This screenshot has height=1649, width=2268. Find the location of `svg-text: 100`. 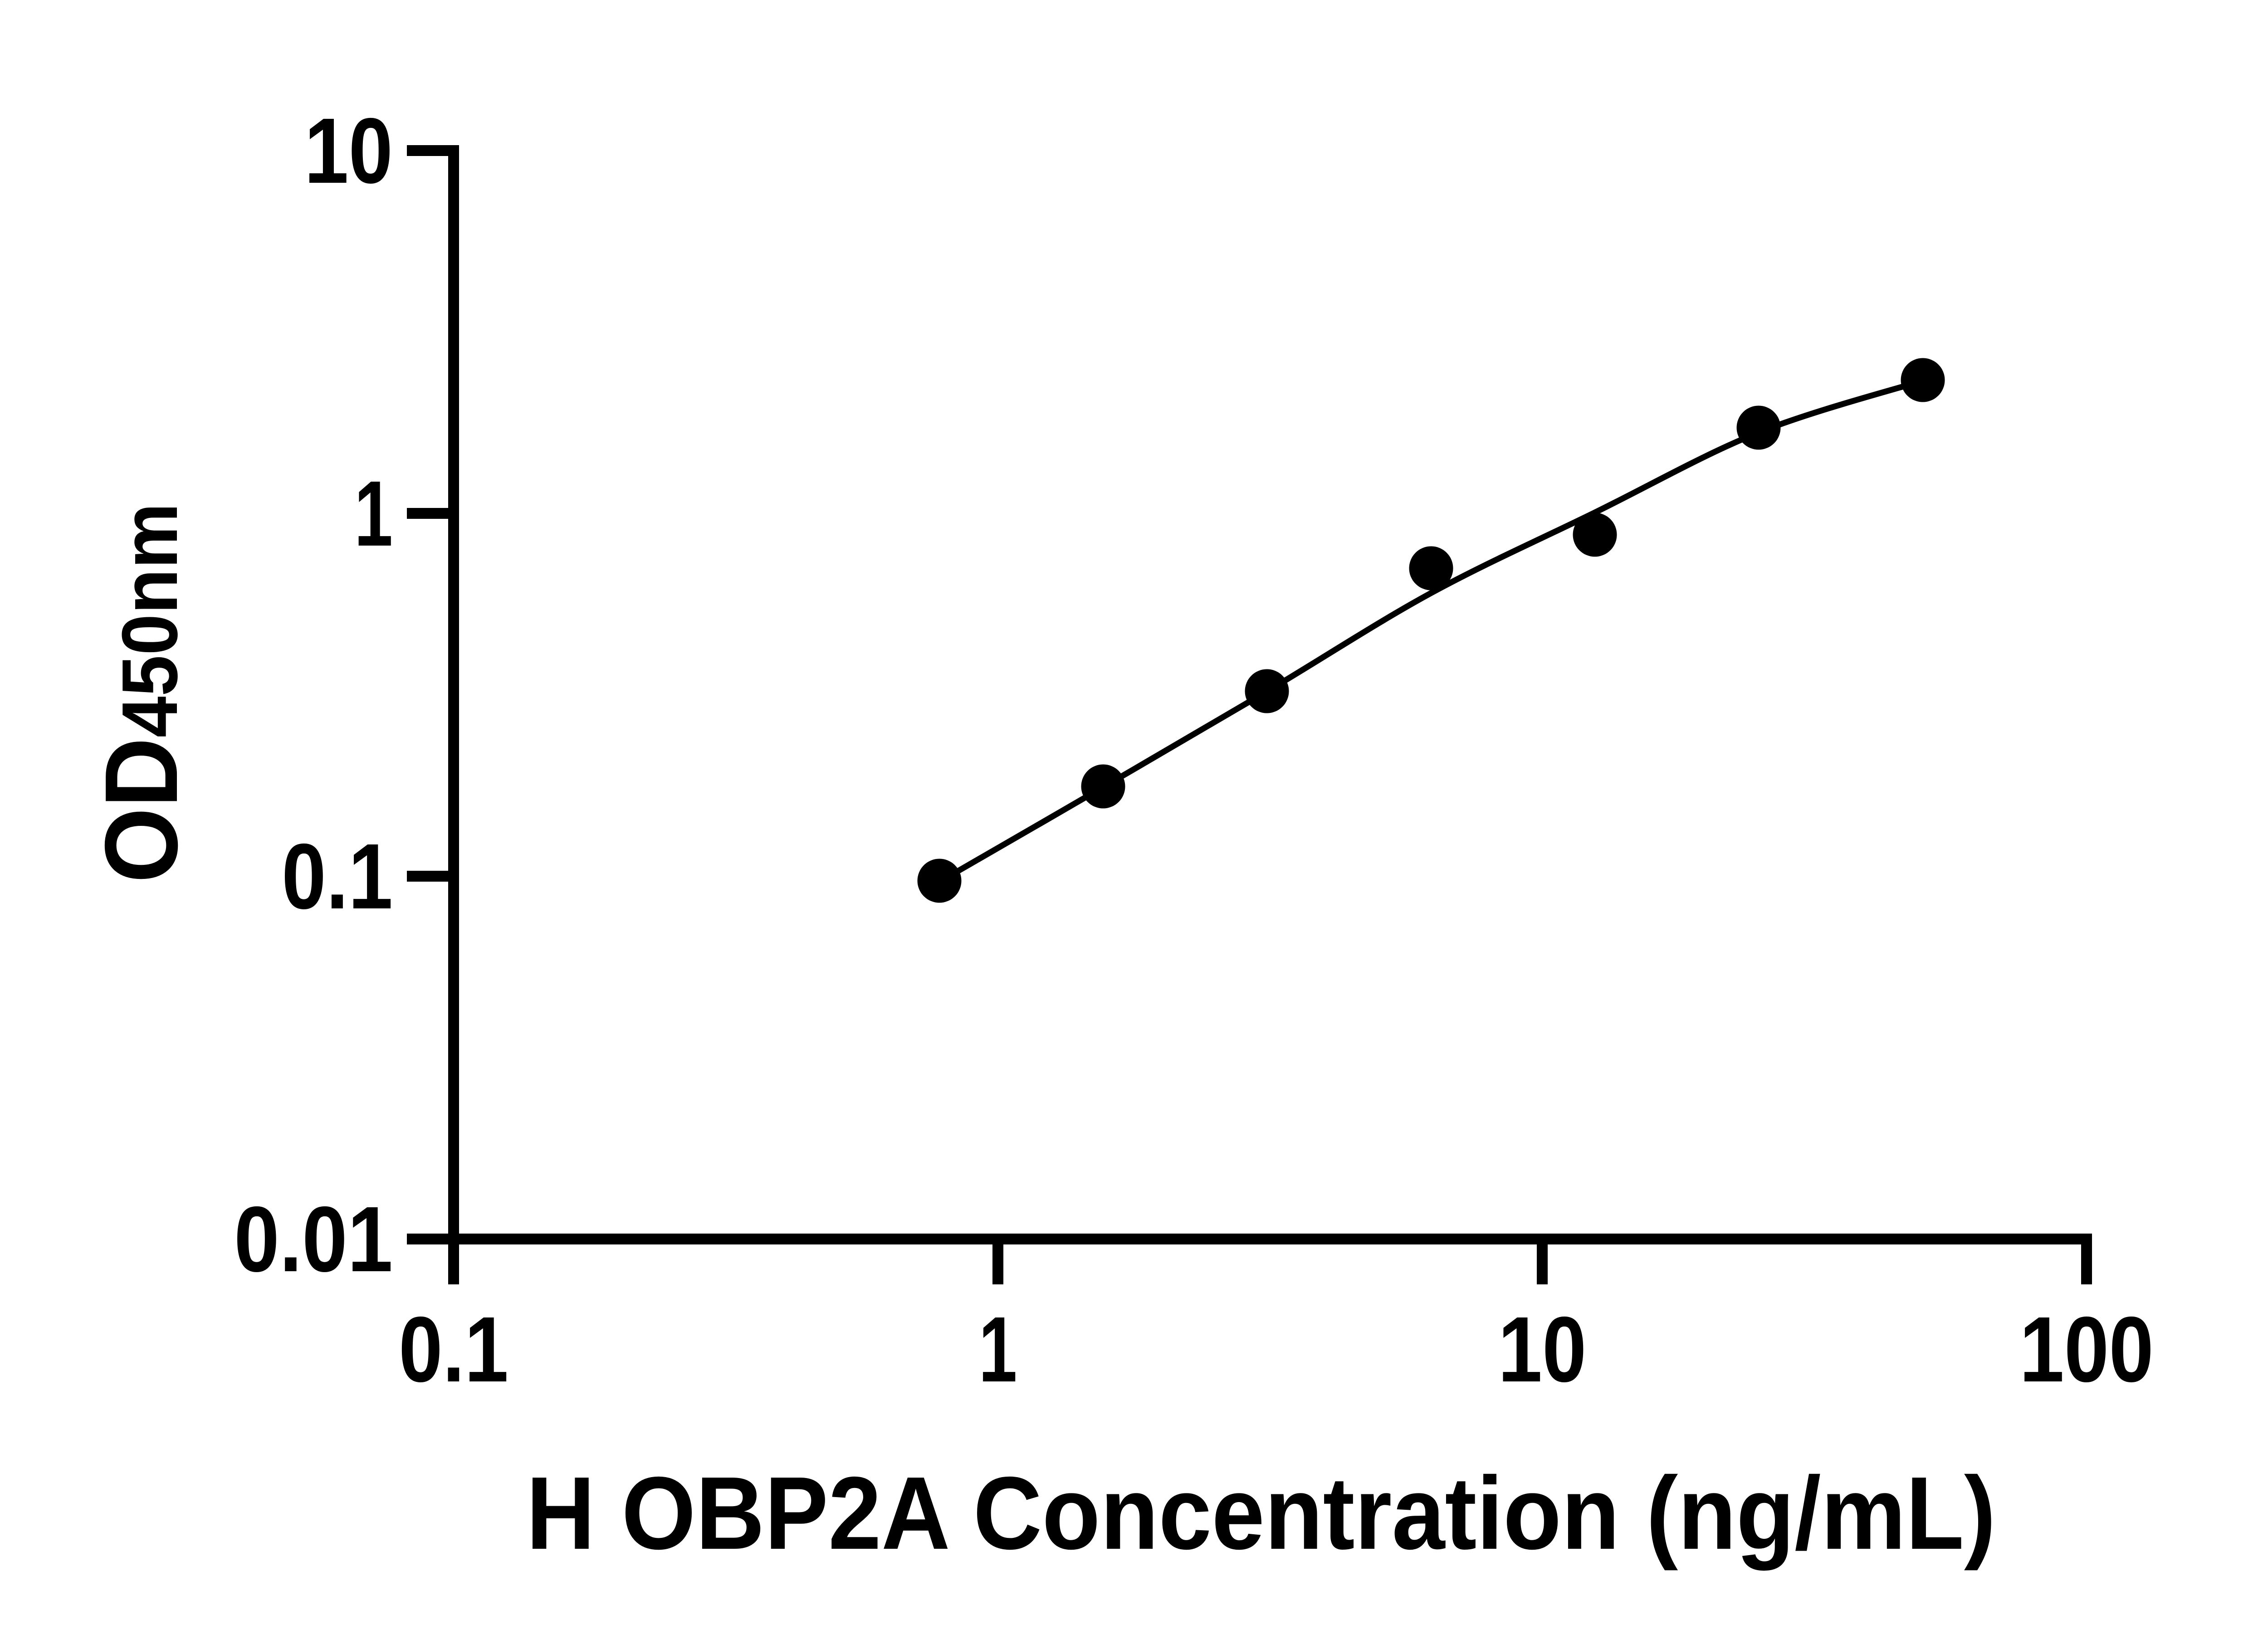

svg-text: 100 is located at coordinates (2086, 1350).